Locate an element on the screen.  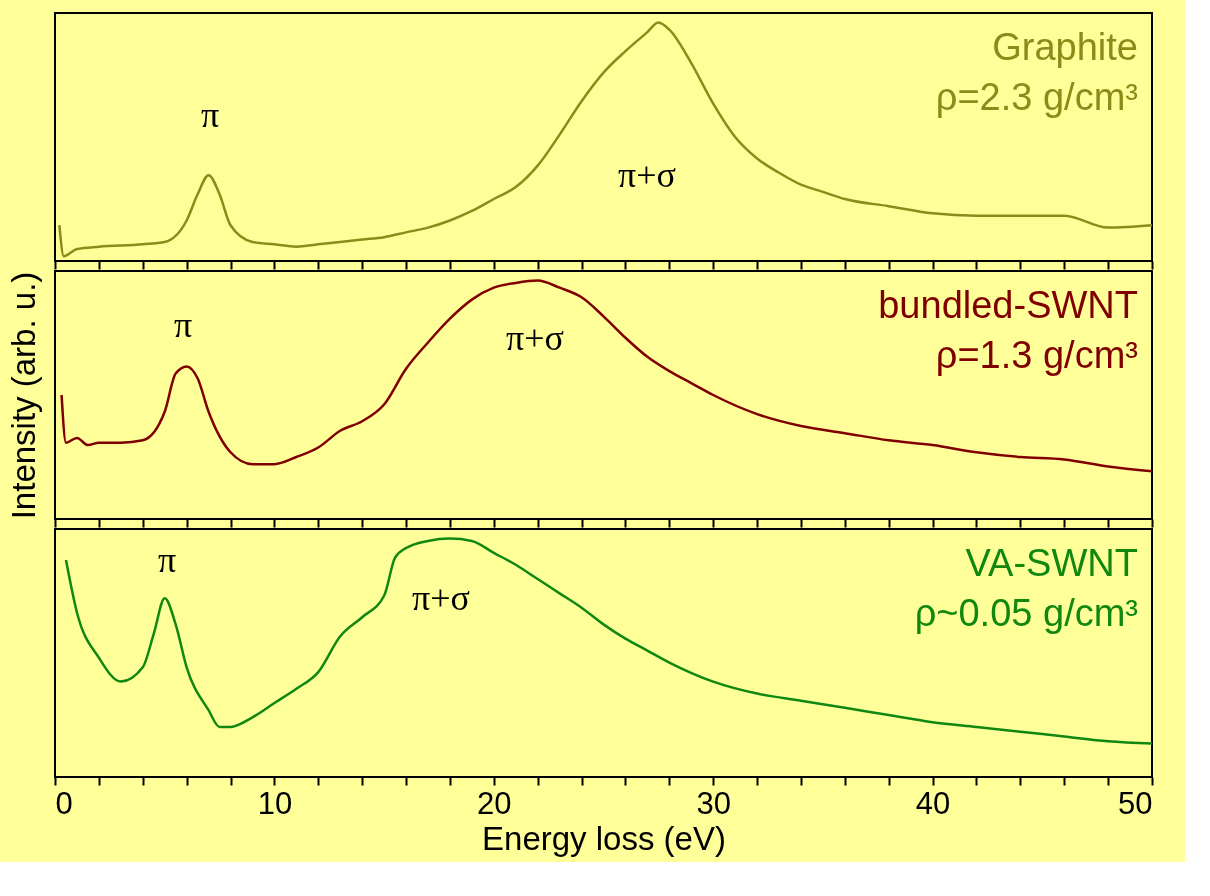
x-tick-label: 0 is located at coordinates (64, 803).